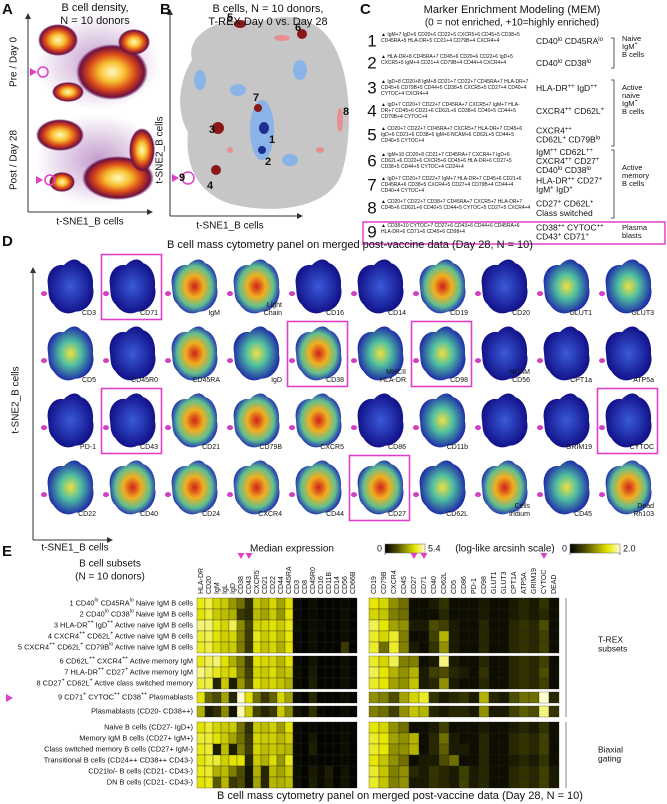 Image resolution: width=667 pixels, height=804 pixels. I want to click on tile-label: CD21, so click(211, 447).